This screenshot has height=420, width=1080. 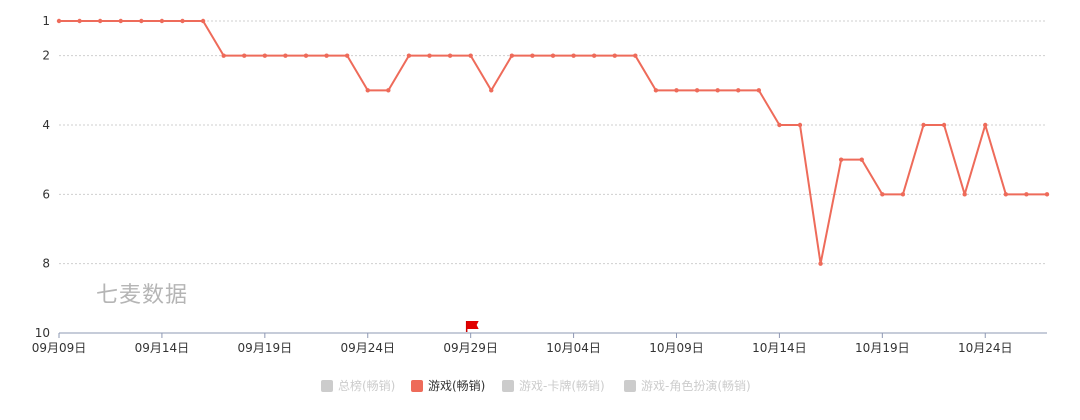 I want to click on y-axis-ticks: 1 2 4 6 8 10, so click(x=42, y=177).